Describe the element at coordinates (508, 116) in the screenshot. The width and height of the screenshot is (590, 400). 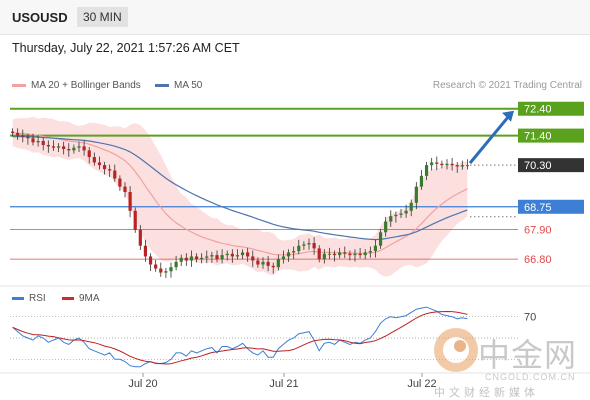
I see `projection-arrow-head` at that location.